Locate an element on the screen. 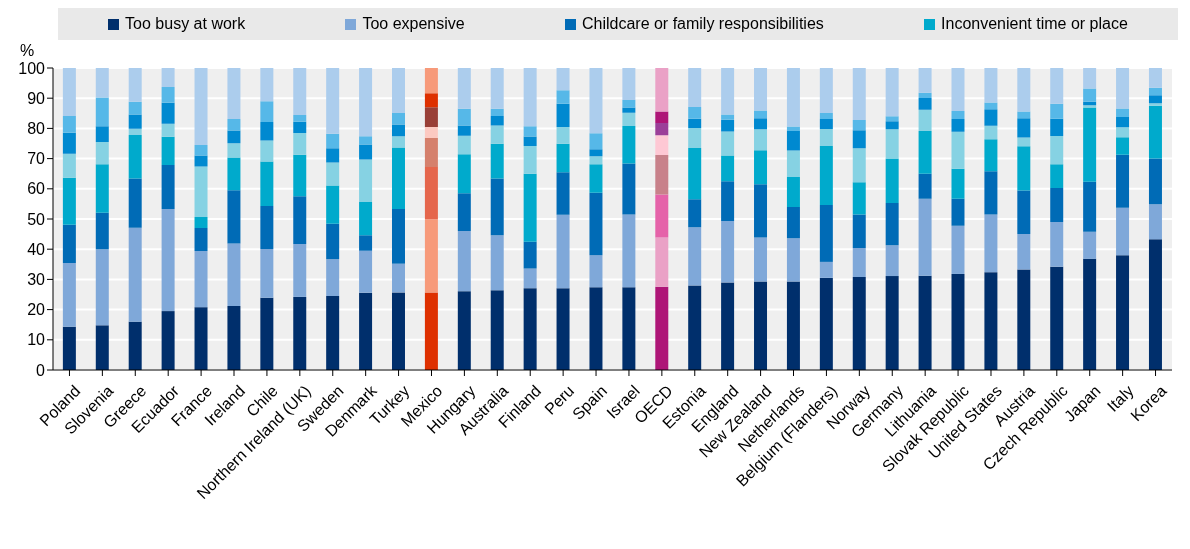 This screenshot has width=1190, height=549. y-tick-label: 90 is located at coordinates (36, 98).